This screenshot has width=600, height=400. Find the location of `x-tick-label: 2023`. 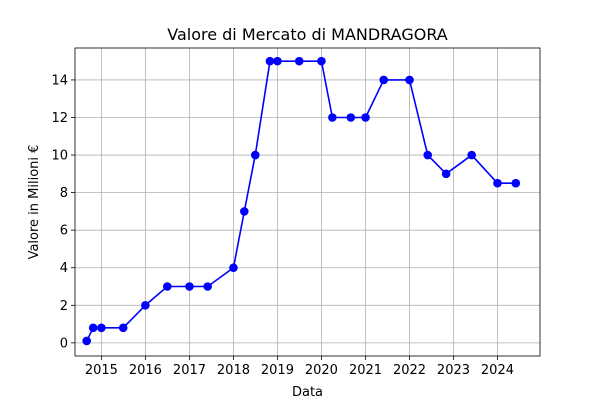

x-tick-label: 2023 is located at coordinates (453, 370).